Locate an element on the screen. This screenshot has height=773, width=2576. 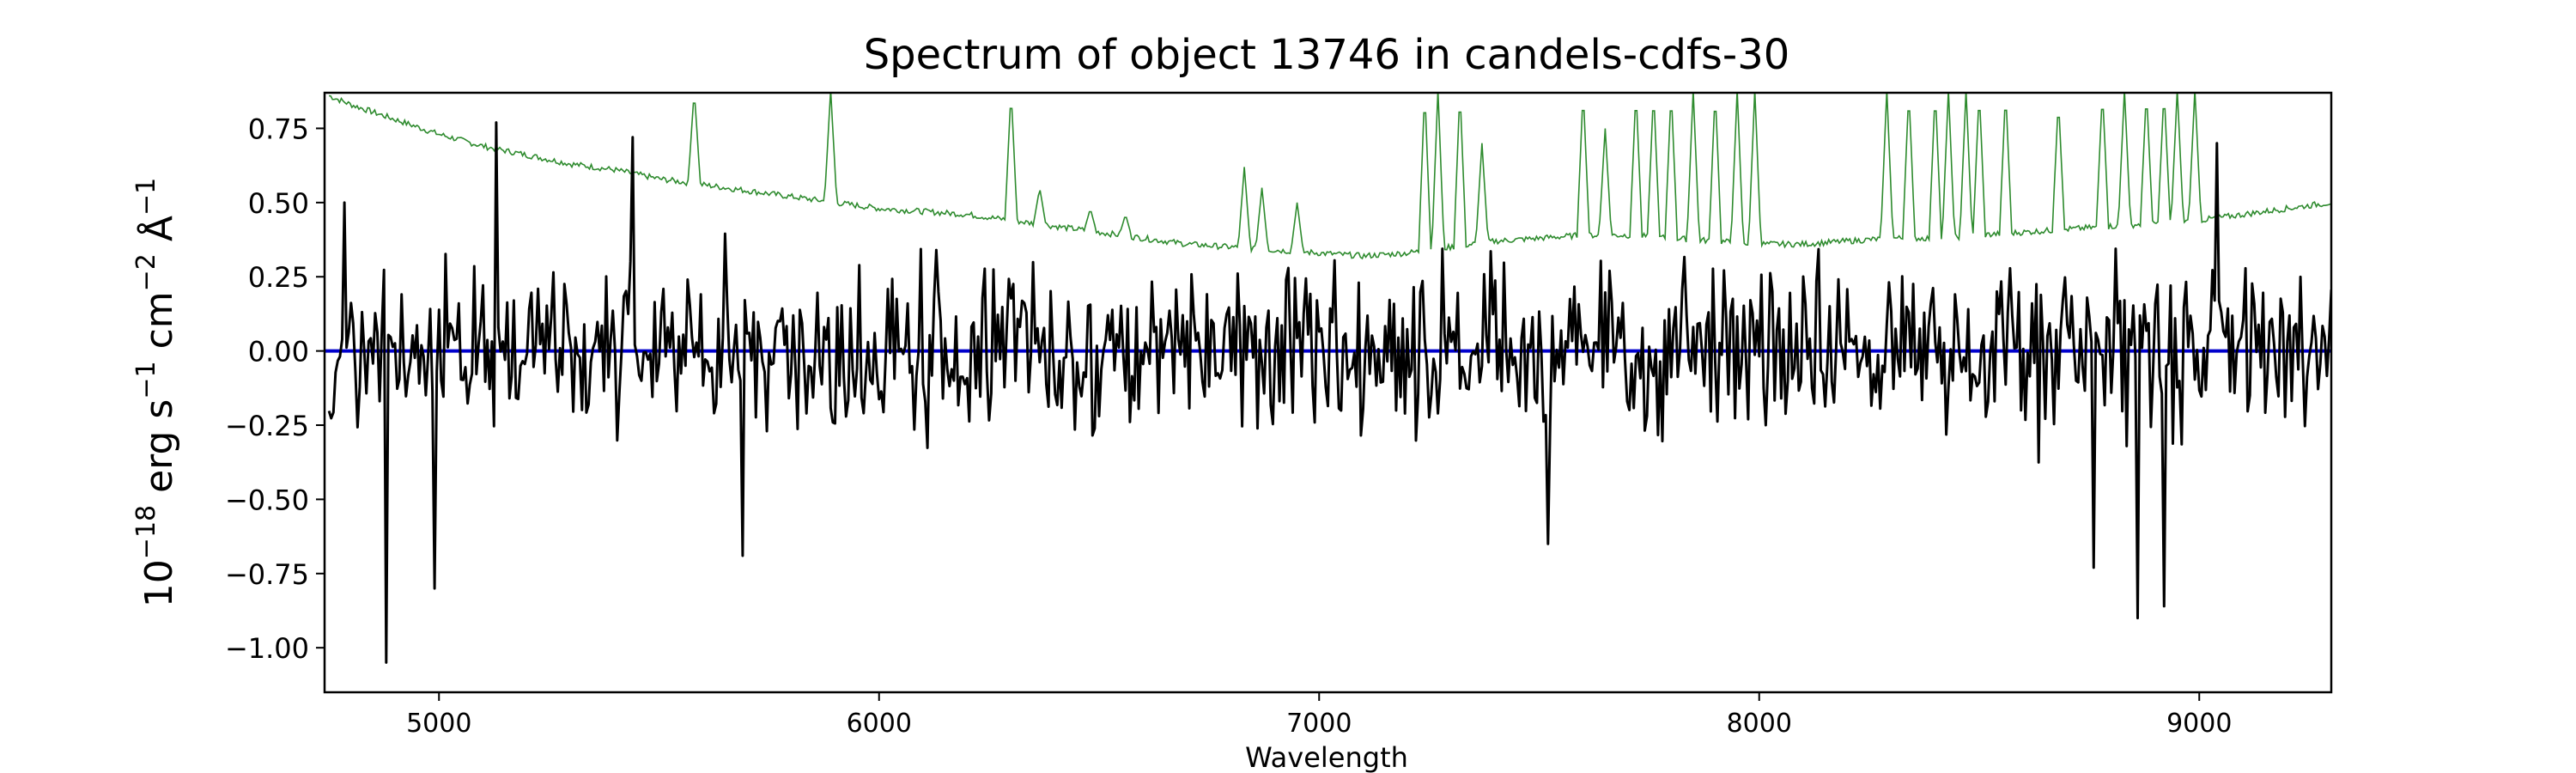
x-tick-label: 9000 is located at coordinates (2199, 724).